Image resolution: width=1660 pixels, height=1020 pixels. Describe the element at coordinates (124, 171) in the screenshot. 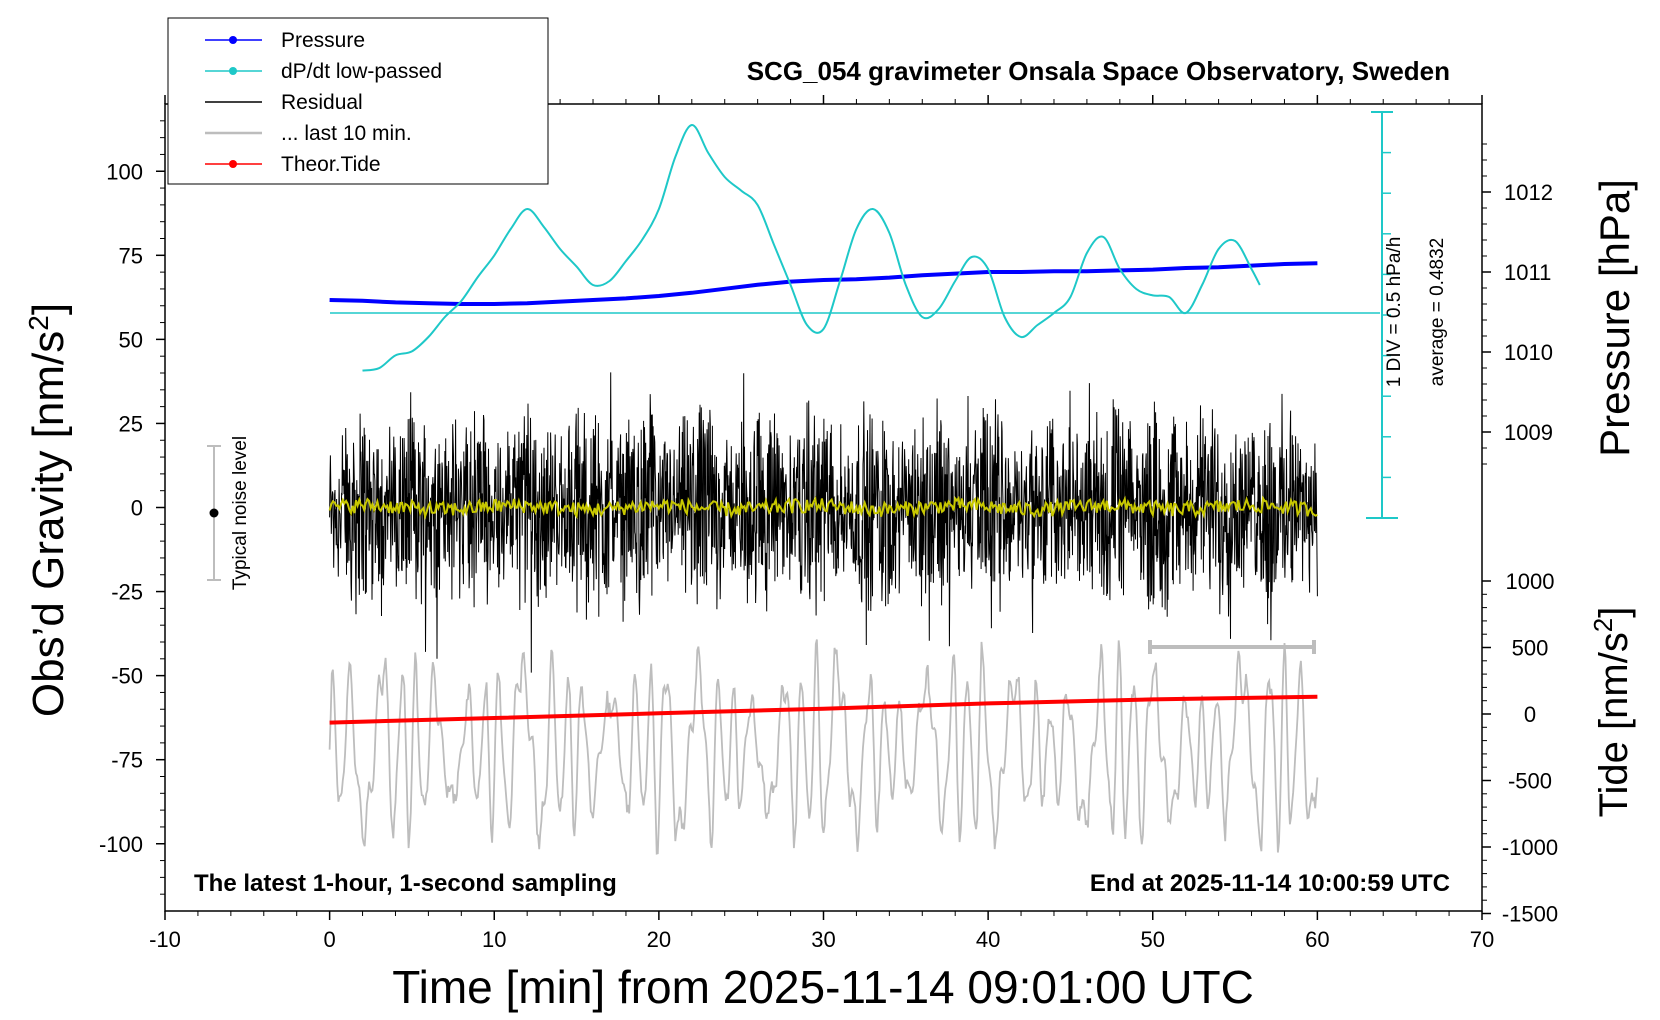

I see `y-tick-label: 100` at that location.